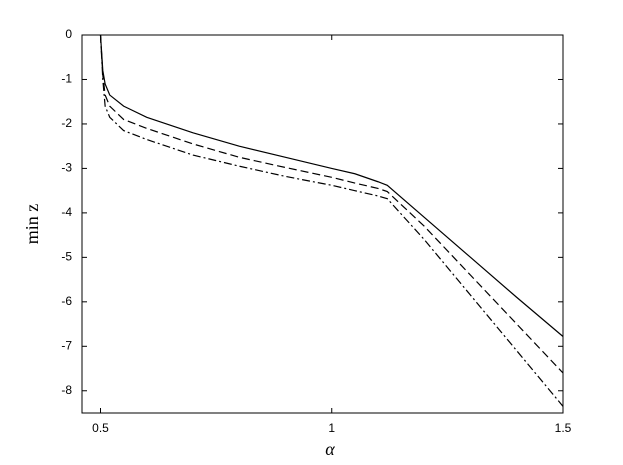 The image size is (623, 465). Describe the element at coordinates (66, 212) in the screenshot. I see `y-tick-label: -4` at that location.